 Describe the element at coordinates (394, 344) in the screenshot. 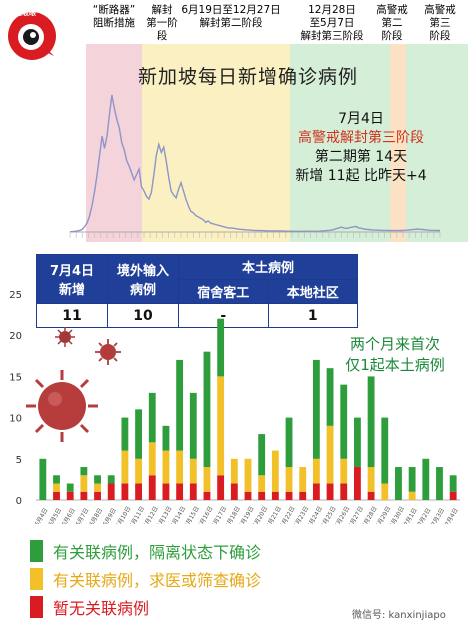

I see `note-line-1: 两个月来首次` at that location.